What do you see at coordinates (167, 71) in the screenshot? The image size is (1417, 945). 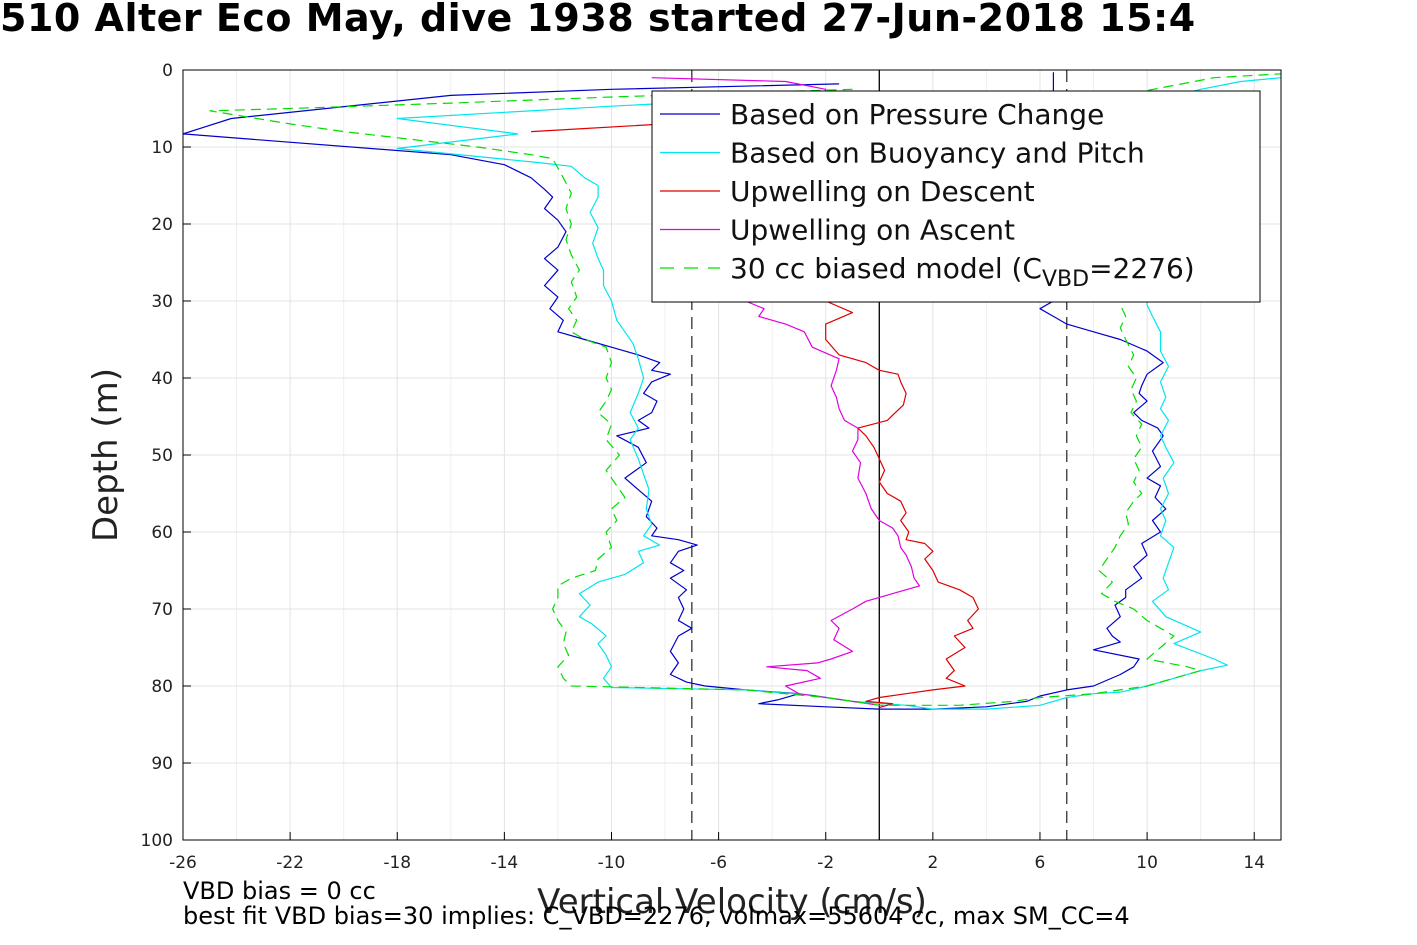 I see `y-tick-label: 0` at bounding box center [167, 71].